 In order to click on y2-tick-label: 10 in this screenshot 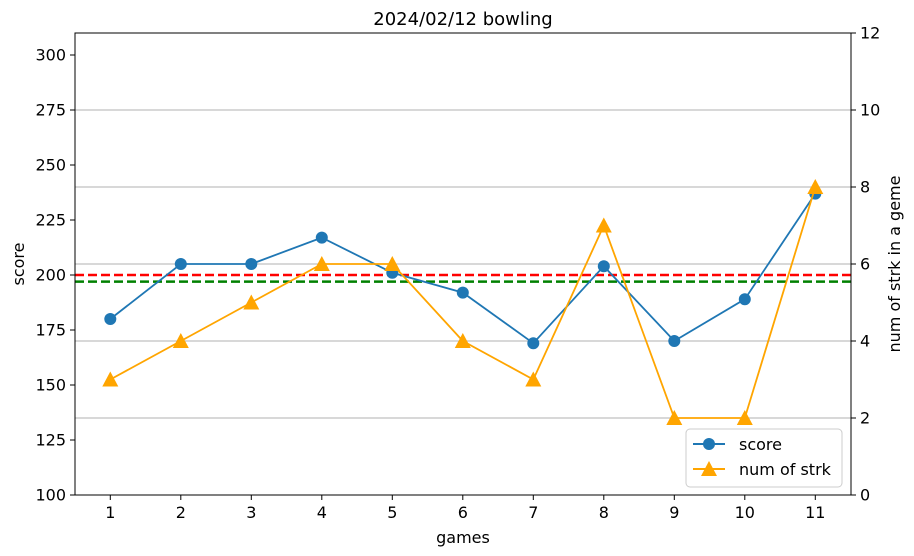, I will do `click(870, 110)`.